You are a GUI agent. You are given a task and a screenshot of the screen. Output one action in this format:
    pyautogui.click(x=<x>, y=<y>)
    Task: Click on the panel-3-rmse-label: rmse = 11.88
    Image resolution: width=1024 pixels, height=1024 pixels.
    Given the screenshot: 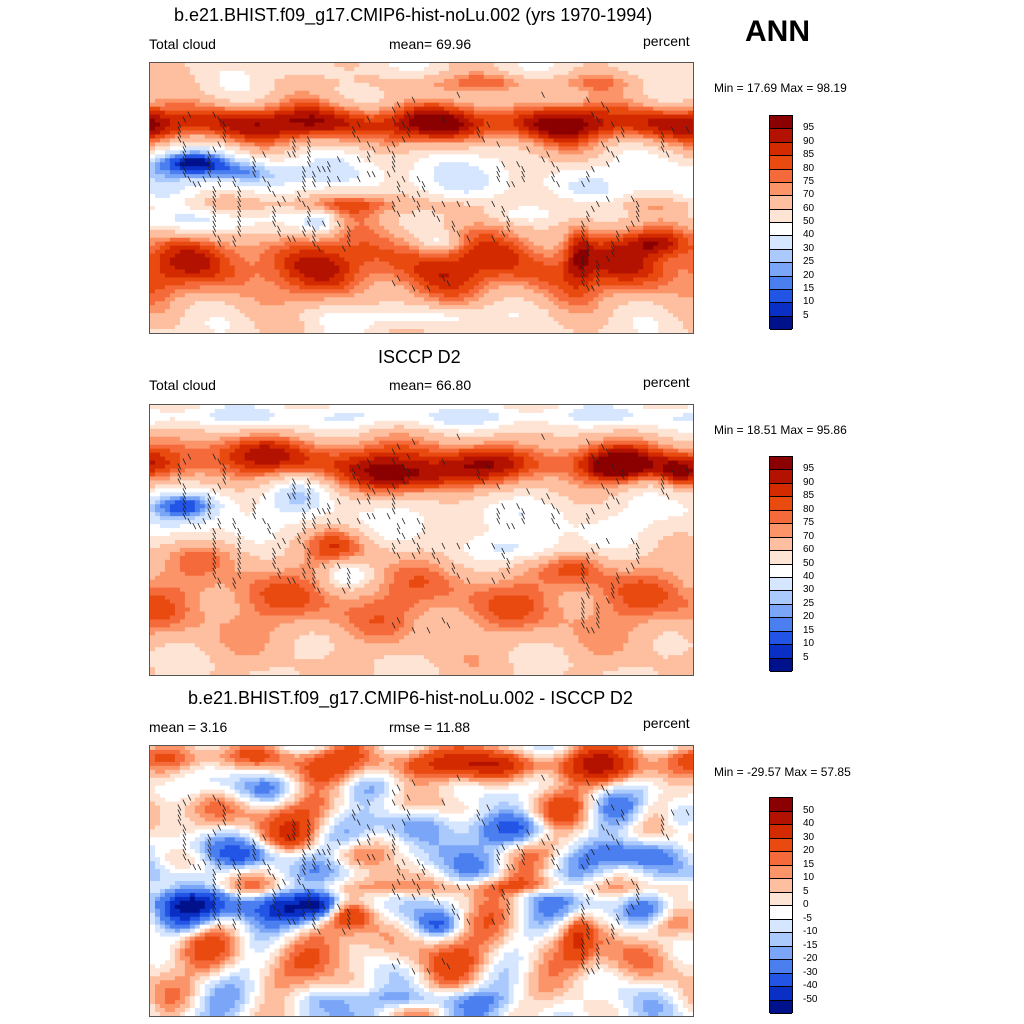 What is the action you would take?
    pyautogui.click(x=429, y=727)
    